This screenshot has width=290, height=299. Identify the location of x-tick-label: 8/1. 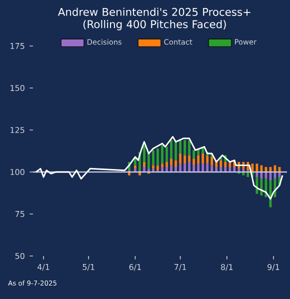
(226, 267).